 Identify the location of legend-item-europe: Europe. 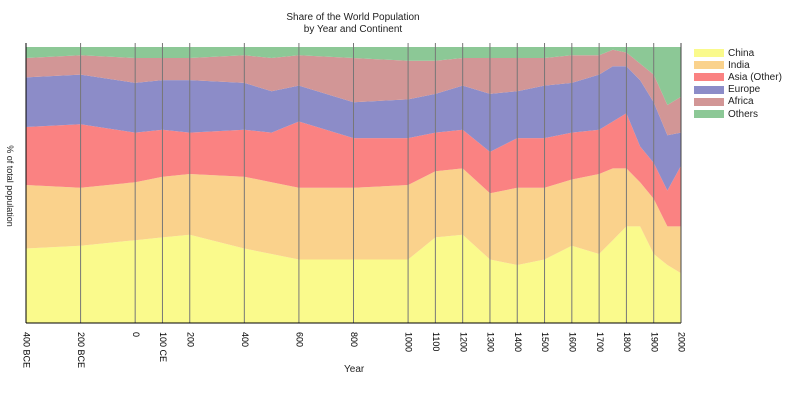
(738, 90).